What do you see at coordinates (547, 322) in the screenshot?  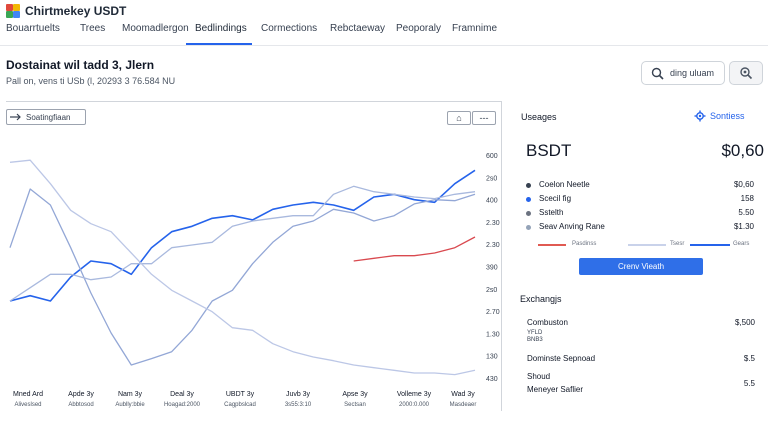 I see `exchange-name: Combuston` at bounding box center [547, 322].